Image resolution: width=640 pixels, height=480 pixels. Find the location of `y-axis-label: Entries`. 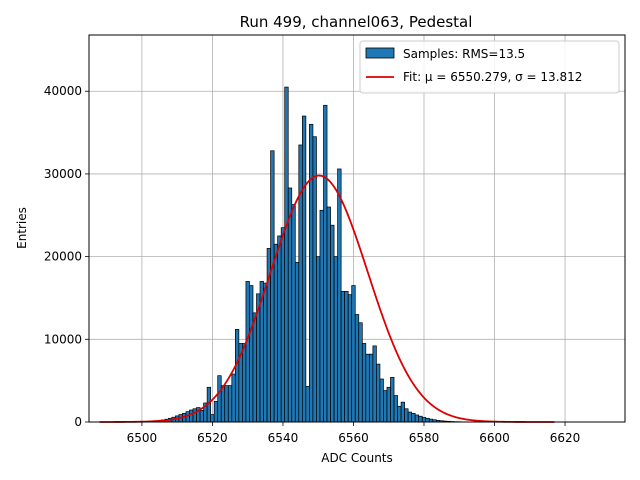

y-axis-label: Entries is located at coordinates (22, 228).